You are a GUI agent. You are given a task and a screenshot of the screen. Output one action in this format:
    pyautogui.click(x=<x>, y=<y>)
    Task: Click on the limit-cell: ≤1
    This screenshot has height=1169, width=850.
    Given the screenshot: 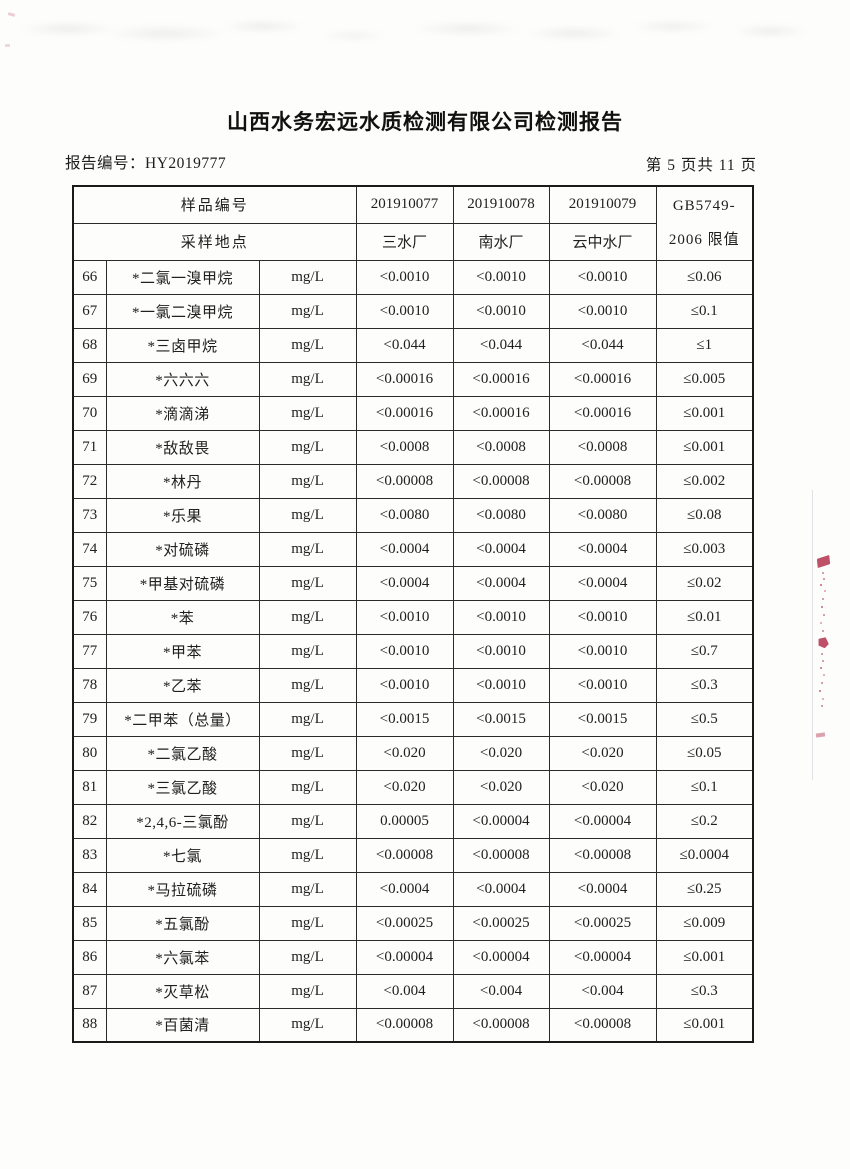 What is the action you would take?
    pyautogui.click(x=704, y=345)
    